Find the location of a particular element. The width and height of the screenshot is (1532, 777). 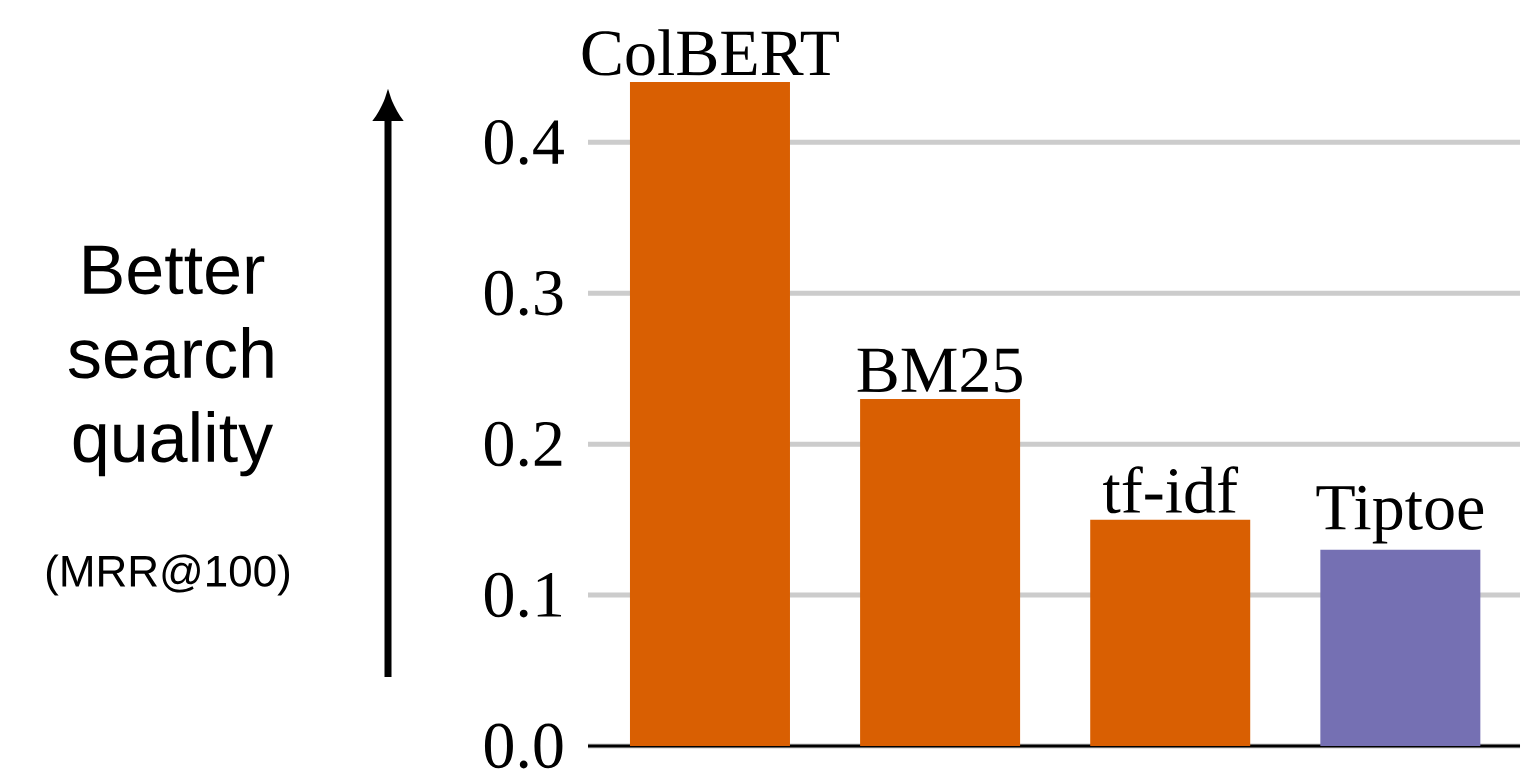

x-tick-label: Tiptoe is located at coordinates (1400, 514).